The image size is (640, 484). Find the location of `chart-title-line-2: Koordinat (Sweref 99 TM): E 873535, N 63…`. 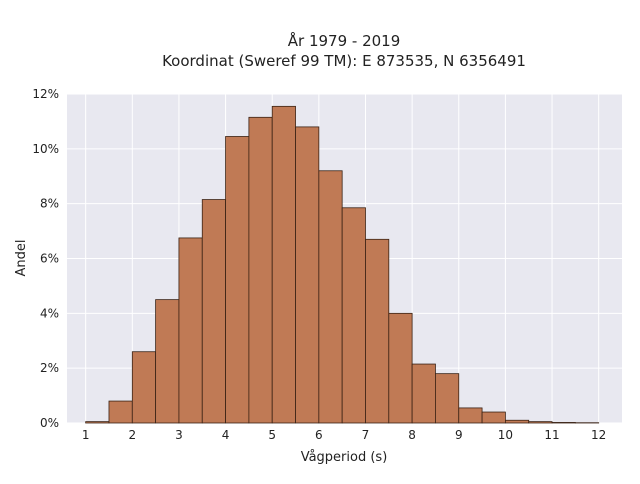

chart-title-line-2: Koordinat (Sweref 99 TM): E 873535, N 63… is located at coordinates (344, 61).